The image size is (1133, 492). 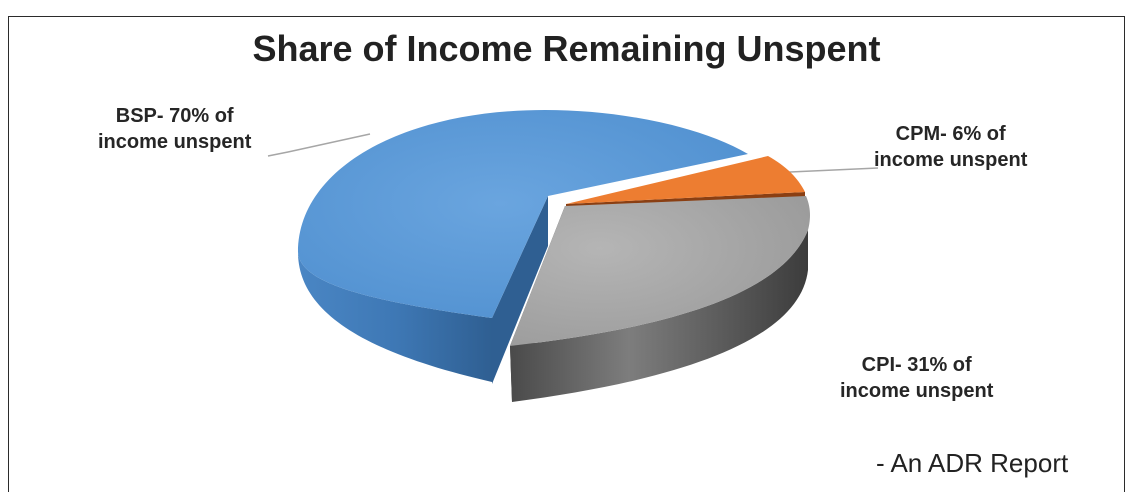 What do you see at coordinates (917, 391) in the screenshot?
I see `data-label-cpi-line2: income unspent` at bounding box center [917, 391].